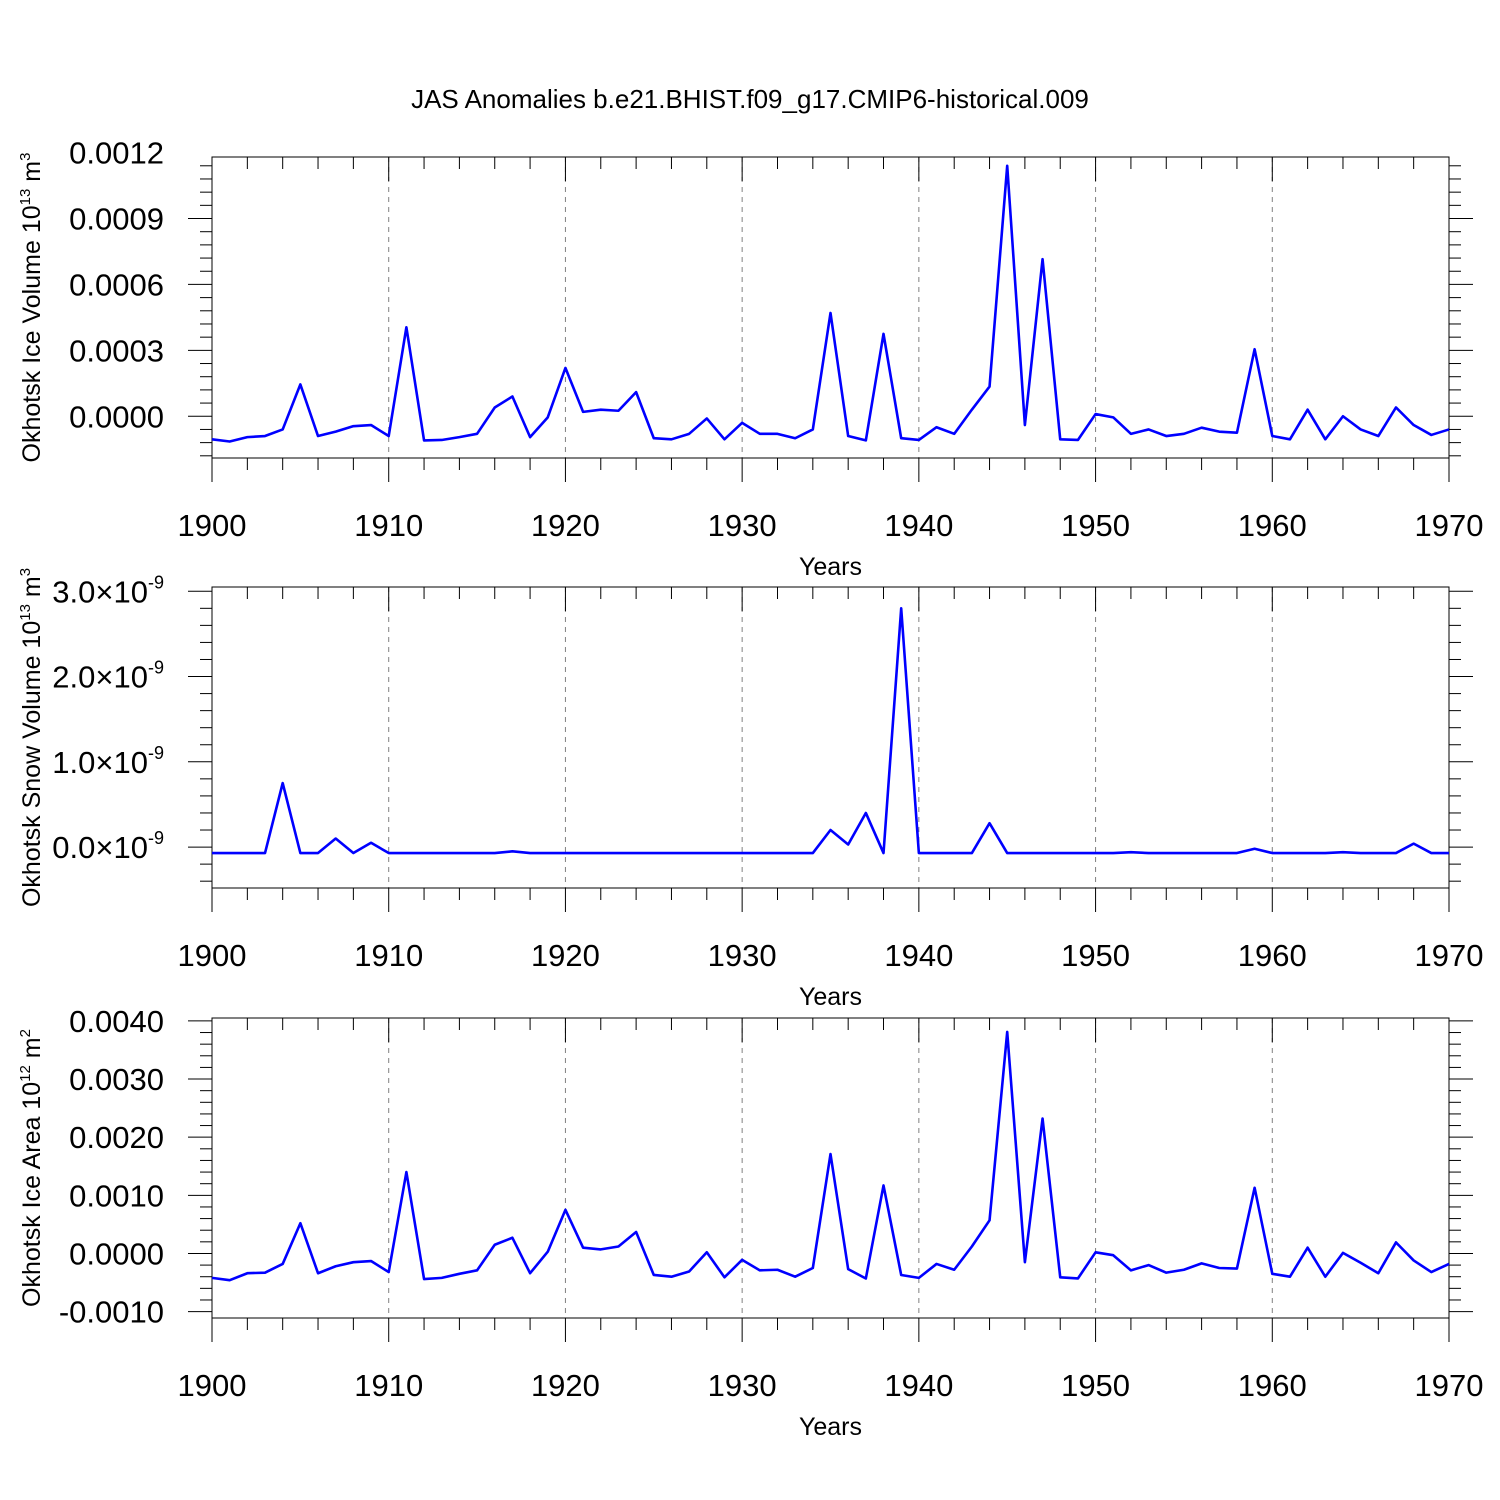 The height and width of the screenshot is (1500, 1500). Describe the element at coordinates (116, 1195) in the screenshot. I see `y-tick-label: 0.0010` at that location.